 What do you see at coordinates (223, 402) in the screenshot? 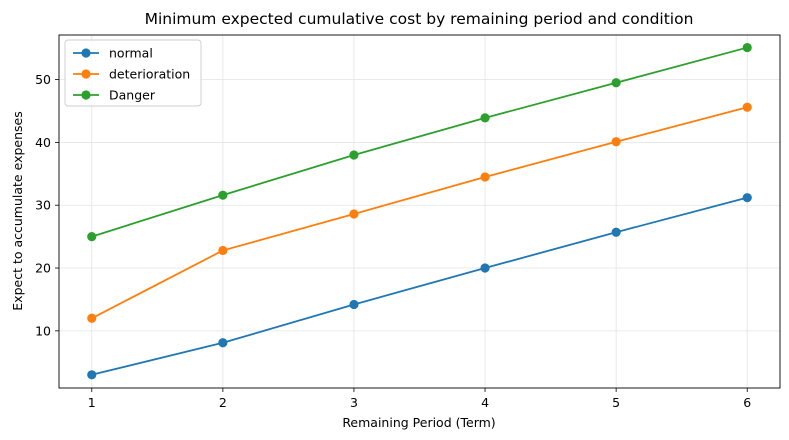
I see `x-tick-label: 2` at bounding box center [223, 402].